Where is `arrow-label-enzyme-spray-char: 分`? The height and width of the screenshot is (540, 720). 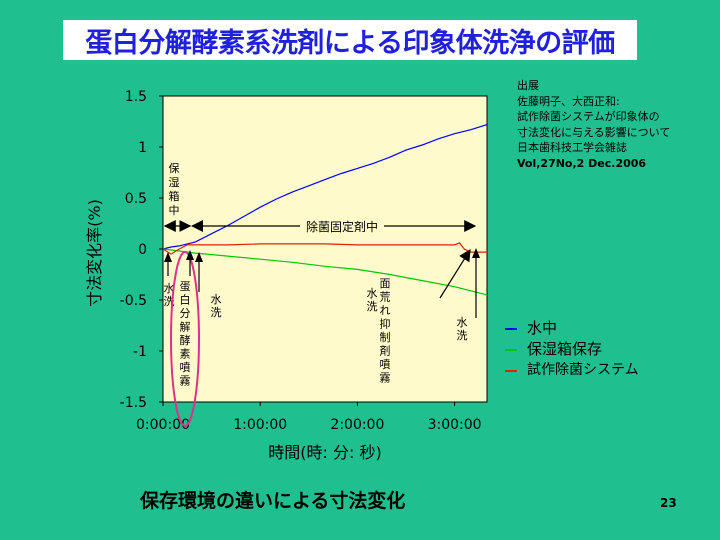
arrow-label-enzyme-spray-char: 分 is located at coordinates (185, 313).